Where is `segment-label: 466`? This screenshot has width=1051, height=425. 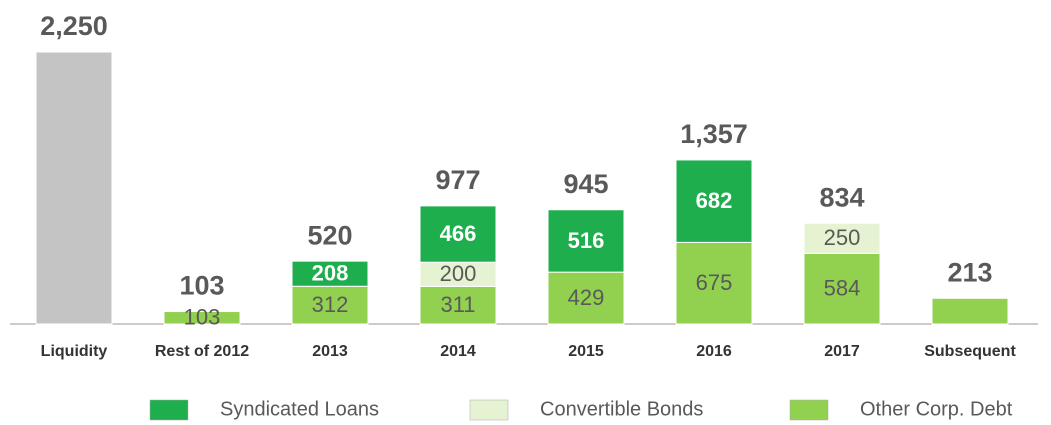
segment-label: 466 is located at coordinates (458, 233).